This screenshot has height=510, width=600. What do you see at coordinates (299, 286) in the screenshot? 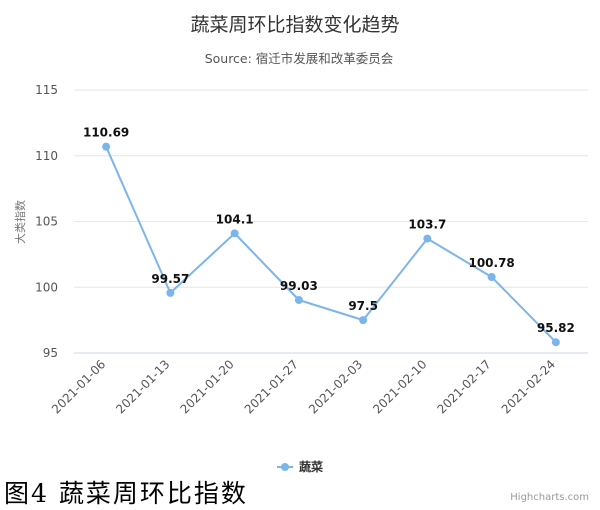
I see `data-label: 99.03` at bounding box center [299, 286].